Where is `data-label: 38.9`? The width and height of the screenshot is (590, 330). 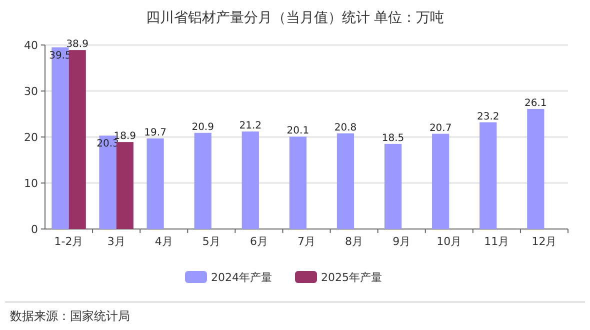 data-label: 38.9 is located at coordinates (77, 44).